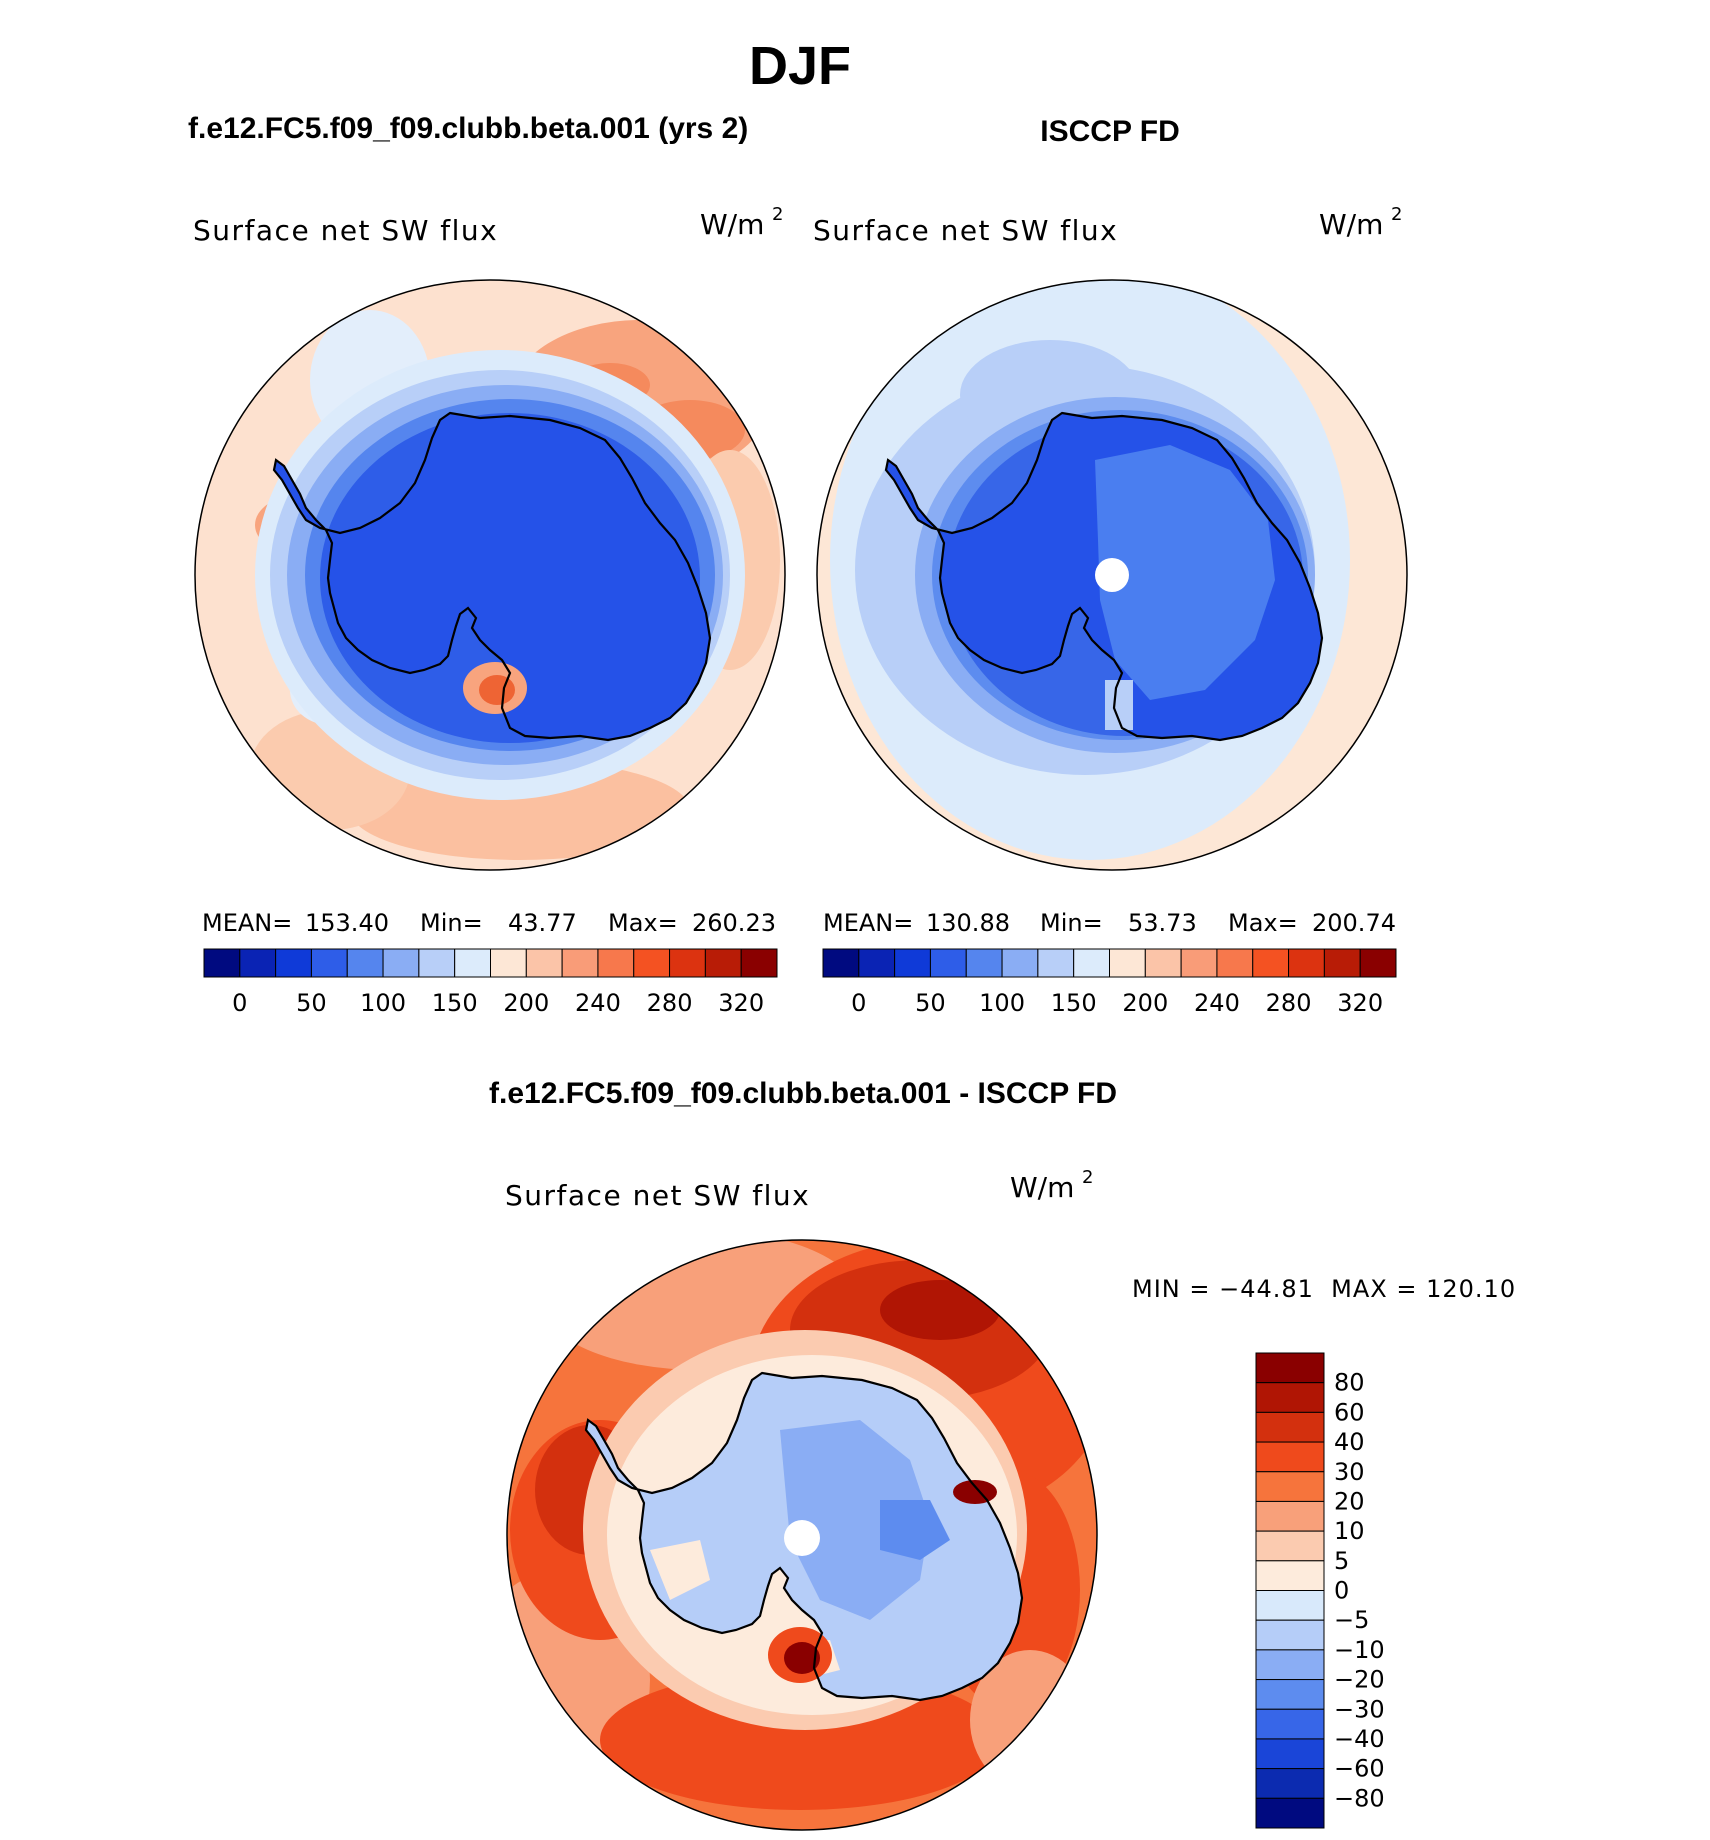 This screenshot has height=1840, width=1710. What do you see at coordinates (1109, 131) in the screenshot?
I see `panel-obs-case-title: ISCCP FD` at bounding box center [1109, 131].